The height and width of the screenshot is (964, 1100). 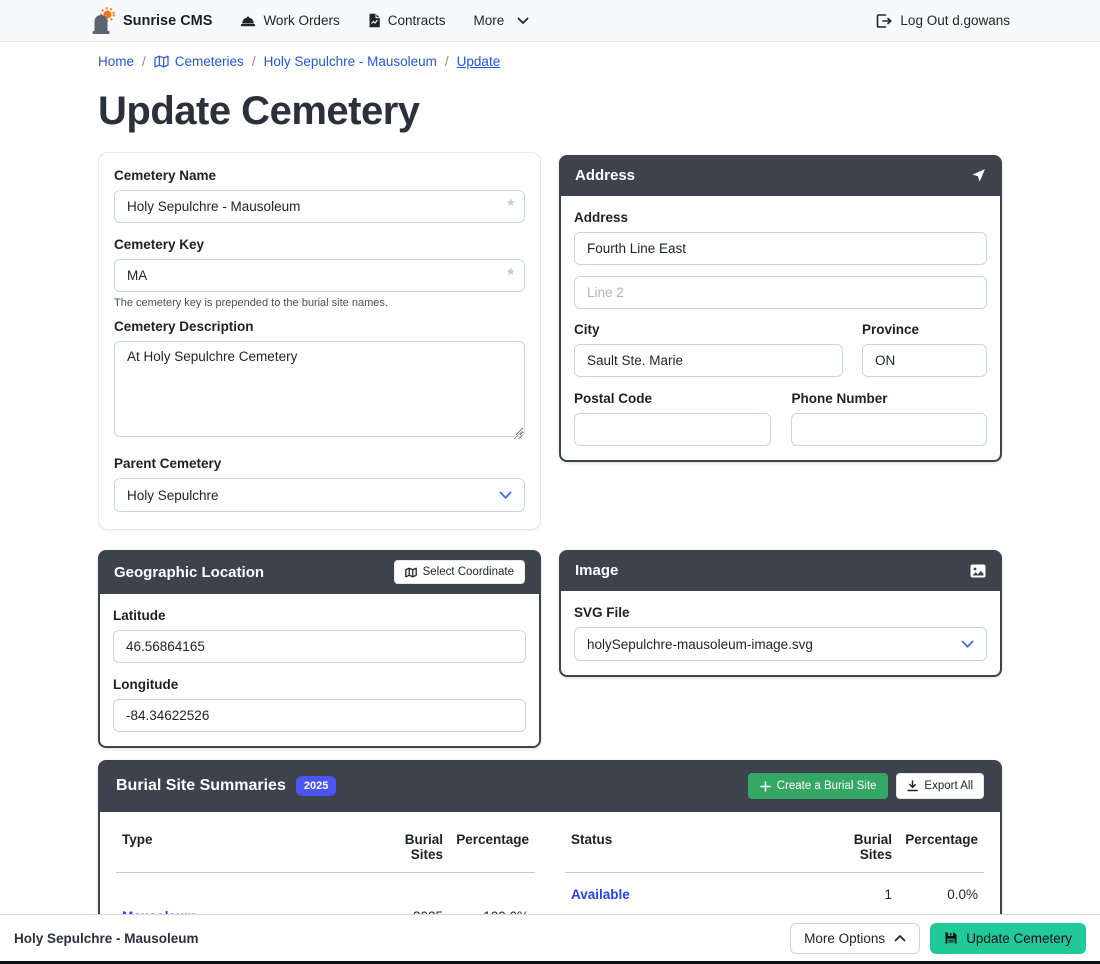 I want to click on cemetery-key-label: Cemetery Key, so click(x=159, y=244).